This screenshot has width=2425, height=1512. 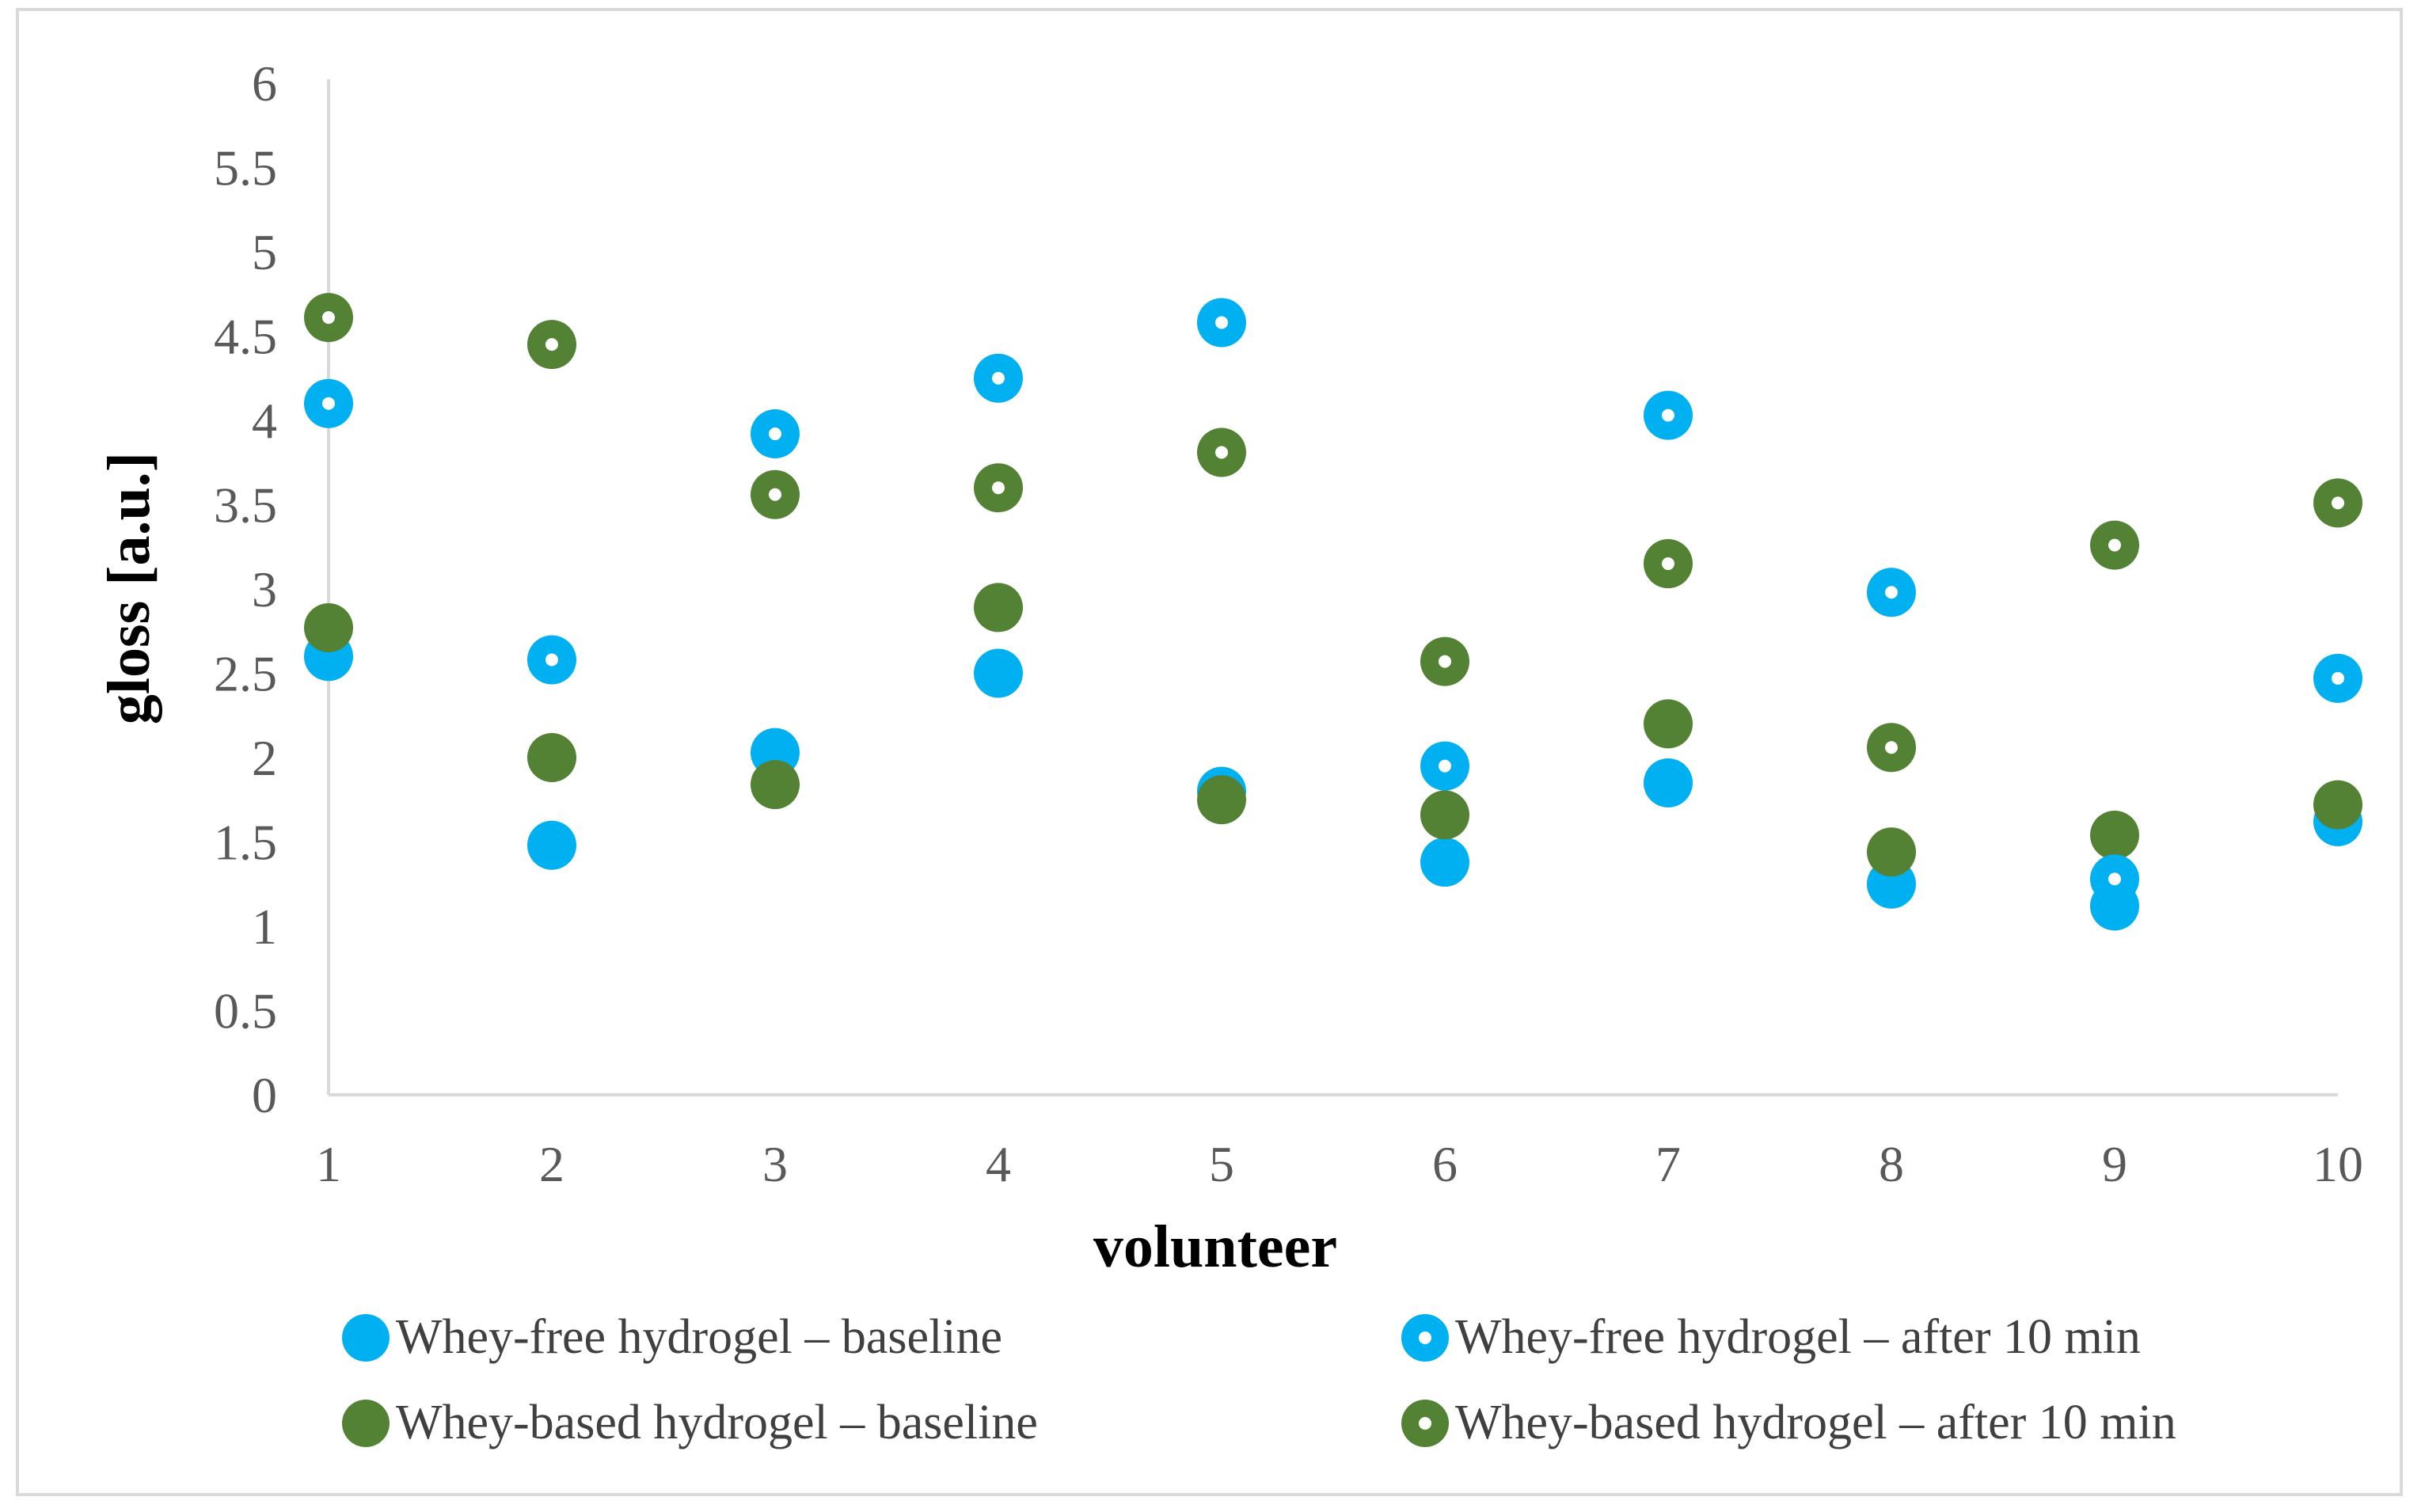 I want to click on y-tick-label: 6, so click(x=265, y=83).